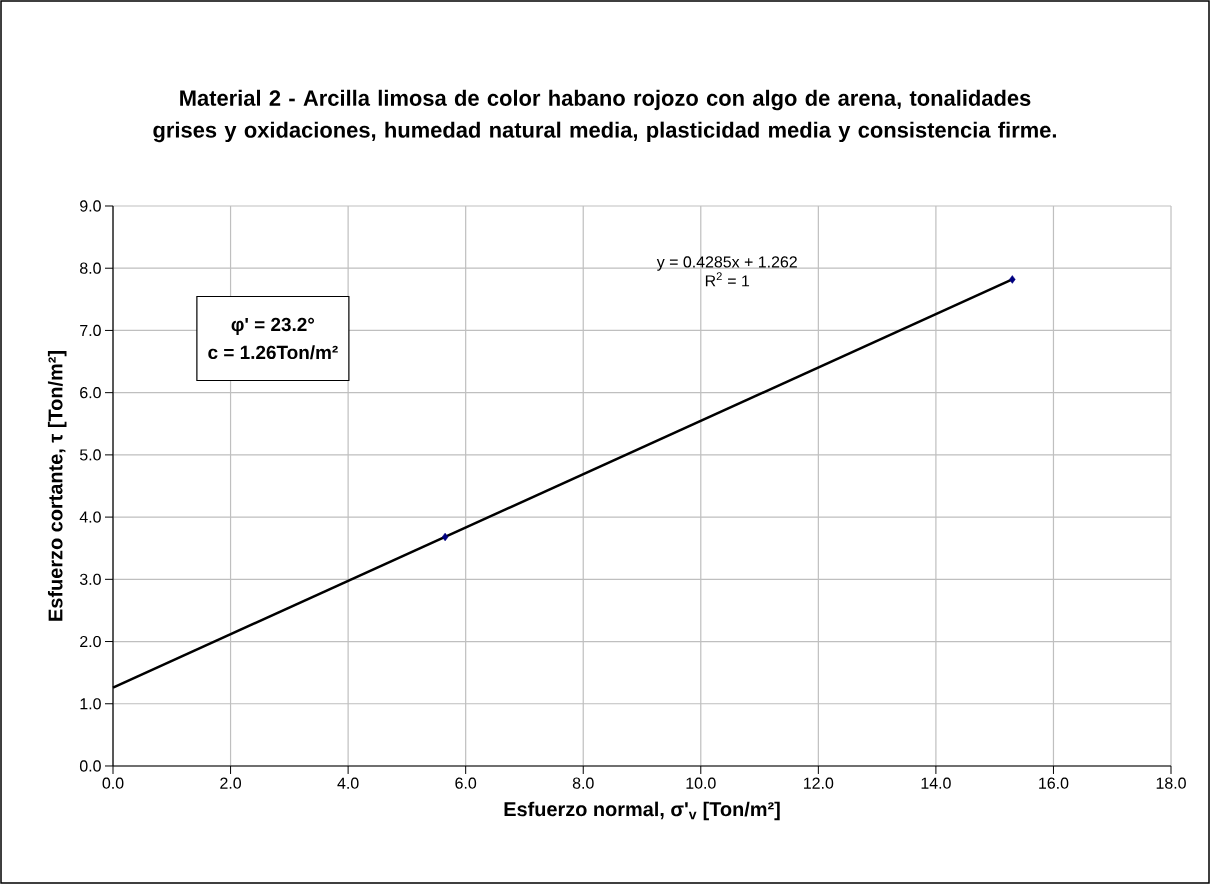 The height and width of the screenshot is (884, 1210). Describe the element at coordinates (642, 811) in the screenshot. I see `x-axis-title: Esfuerzo normal, σ'$_{v}$ [Ton/m²]` at that location.